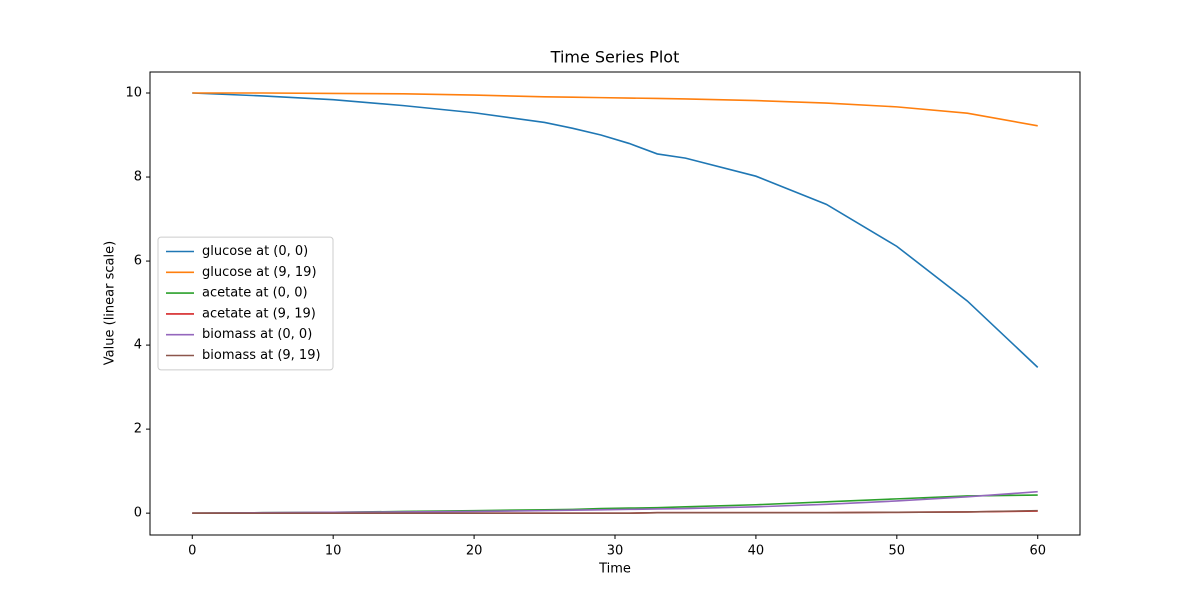 Image resolution: width=1200 pixels, height=600 pixels. What do you see at coordinates (138, 261) in the screenshot?
I see `y-tick-label: 6` at bounding box center [138, 261].